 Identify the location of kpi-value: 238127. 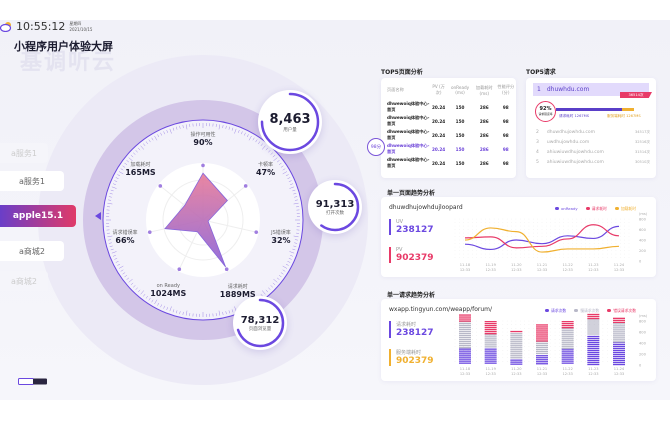
(415, 333).